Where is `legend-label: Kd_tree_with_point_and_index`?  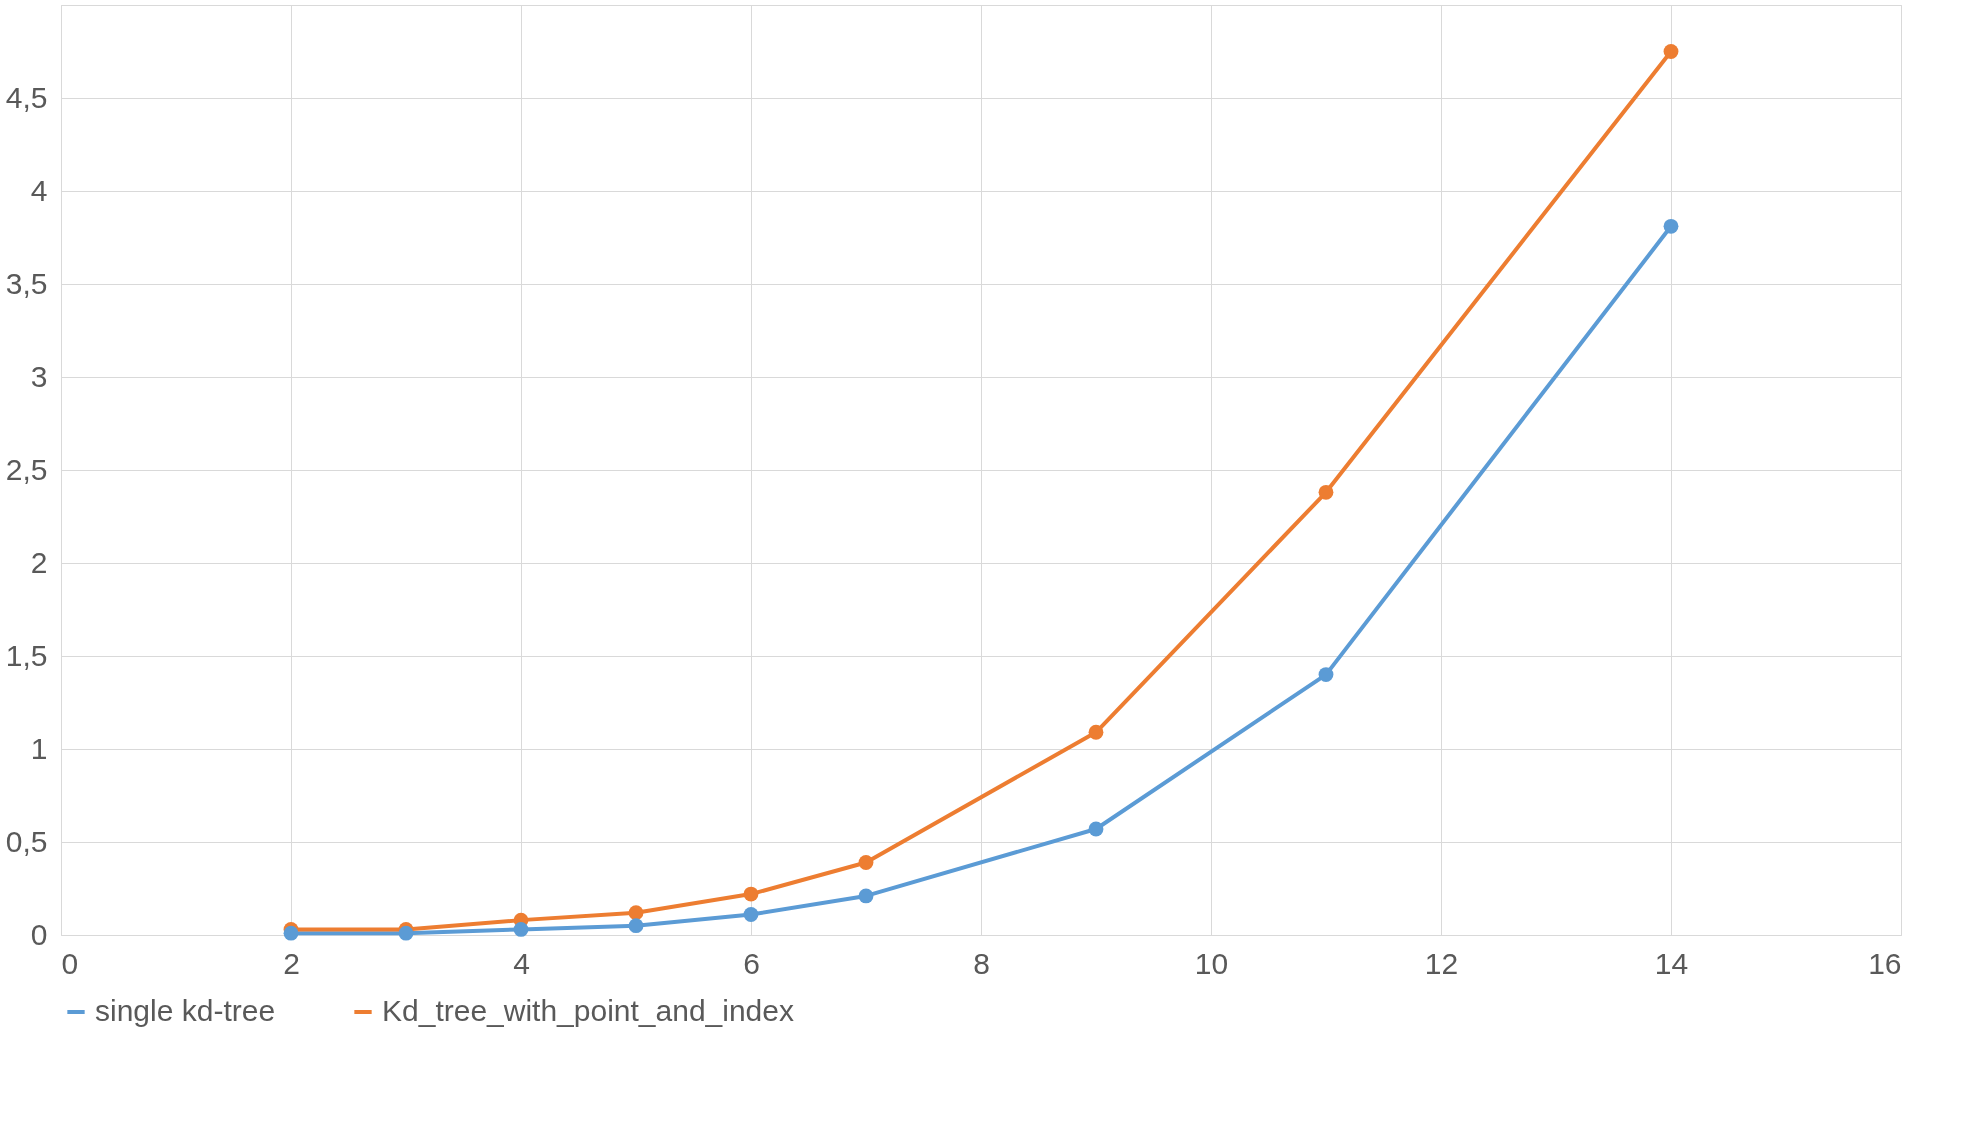 legend-label: Kd_tree_with_point_and_index is located at coordinates (588, 1010).